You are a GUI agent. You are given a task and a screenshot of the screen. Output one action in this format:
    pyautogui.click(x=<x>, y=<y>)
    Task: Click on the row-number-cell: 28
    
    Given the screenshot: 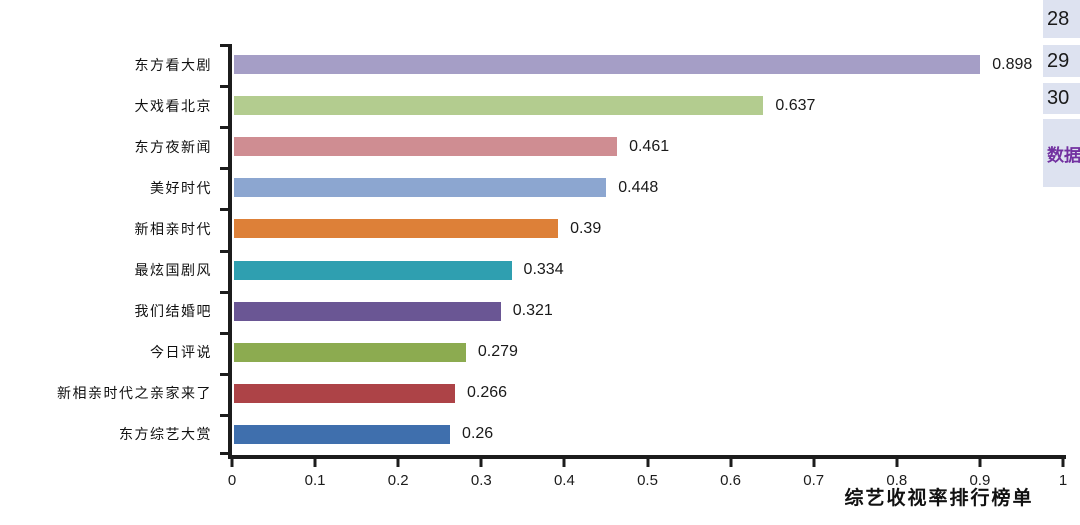 What is the action you would take?
    pyautogui.click(x=1061, y=19)
    